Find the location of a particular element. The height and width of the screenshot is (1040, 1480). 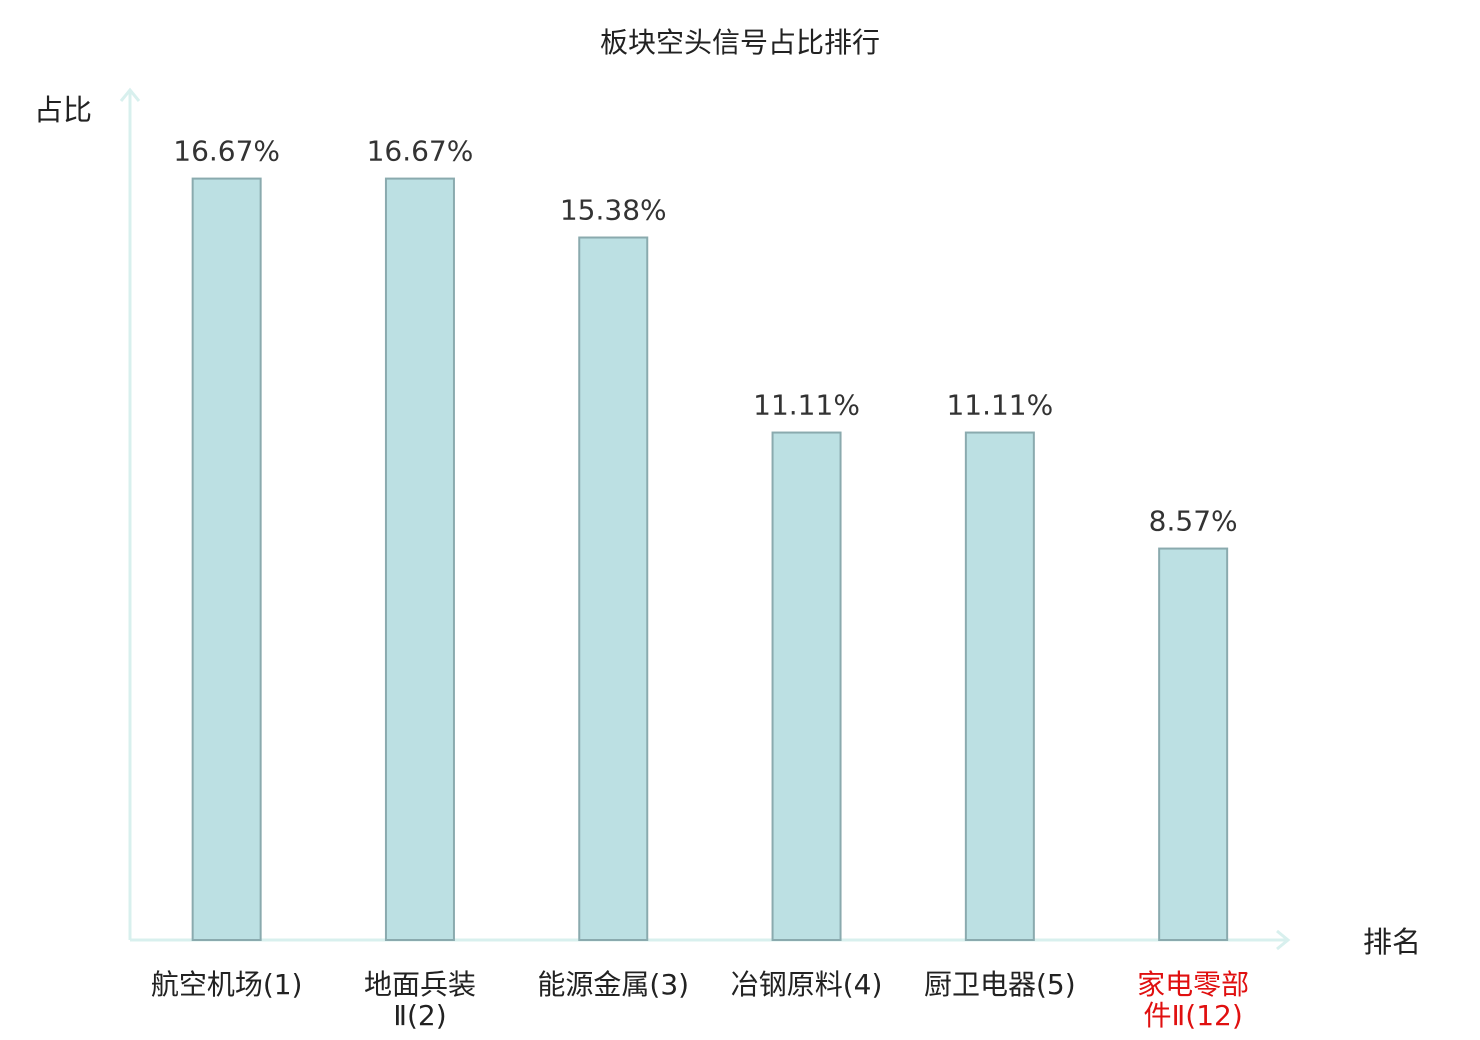

bar-value-label: 15.38% is located at coordinates (613, 210).